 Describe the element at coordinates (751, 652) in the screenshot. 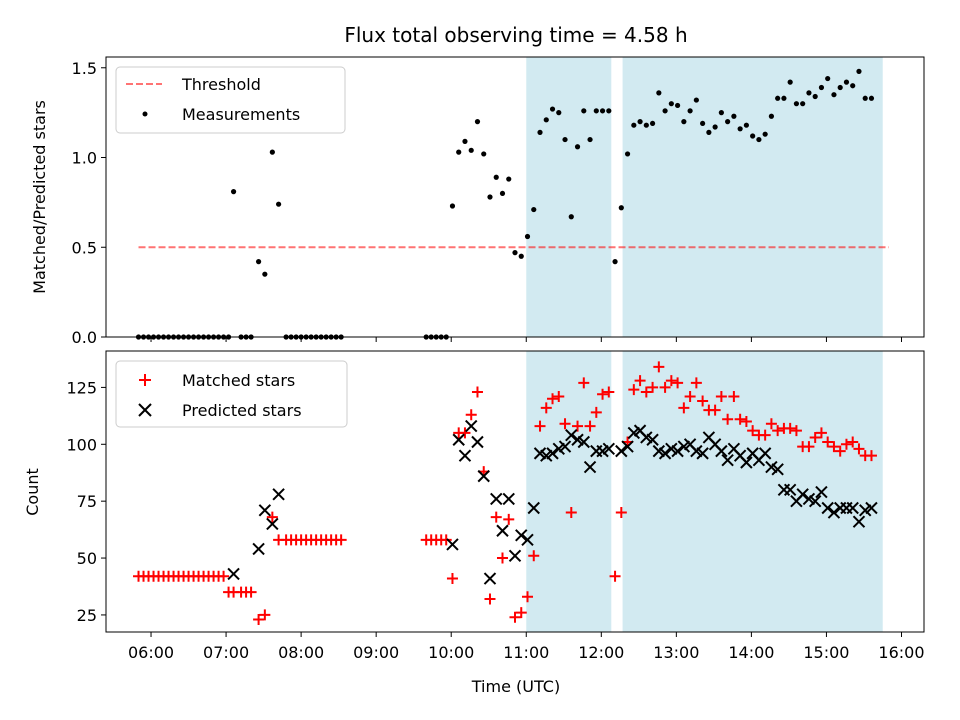

I see `x-tick-label: 14:00` at that location.